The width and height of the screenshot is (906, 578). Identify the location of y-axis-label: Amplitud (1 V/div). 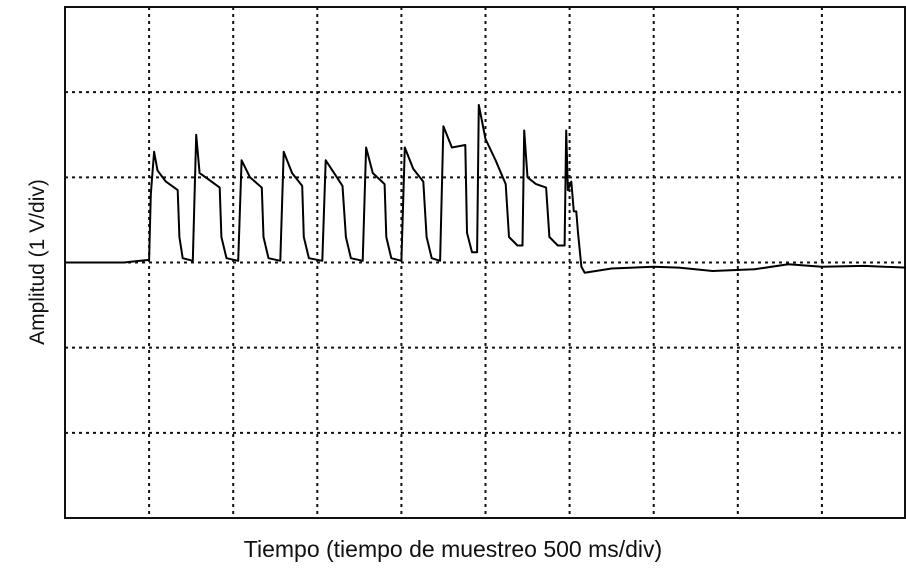
(37, 262).